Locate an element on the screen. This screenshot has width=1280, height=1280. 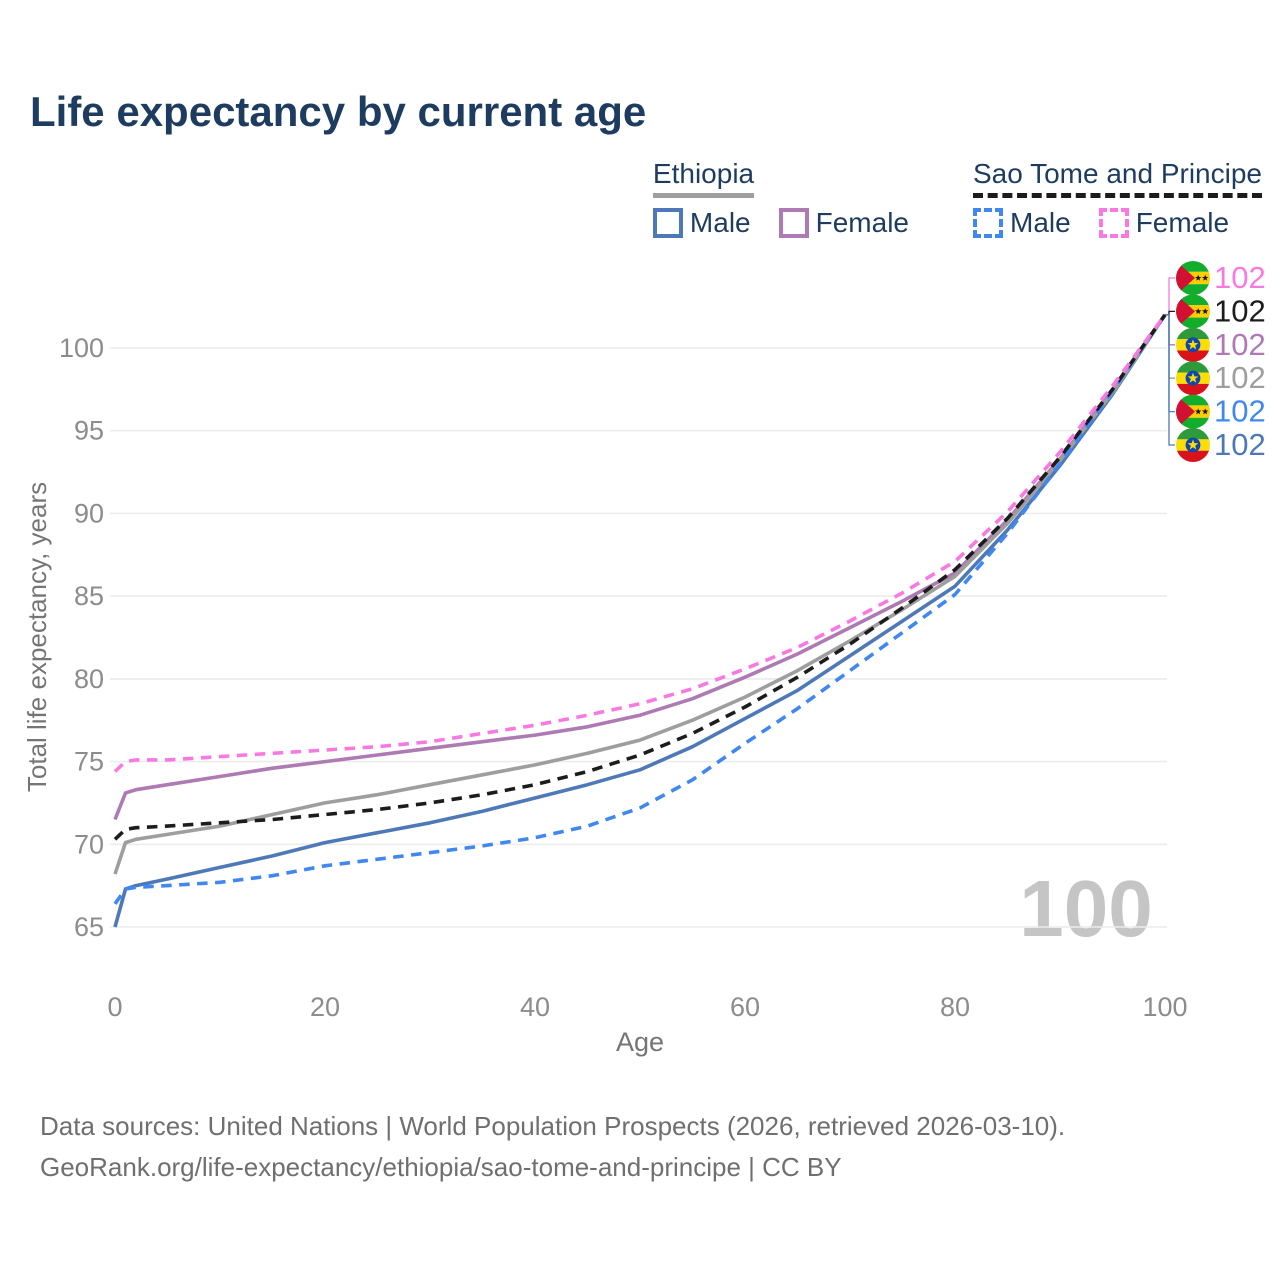
y-tick-label: 85 is located at coordinates (89, 596).